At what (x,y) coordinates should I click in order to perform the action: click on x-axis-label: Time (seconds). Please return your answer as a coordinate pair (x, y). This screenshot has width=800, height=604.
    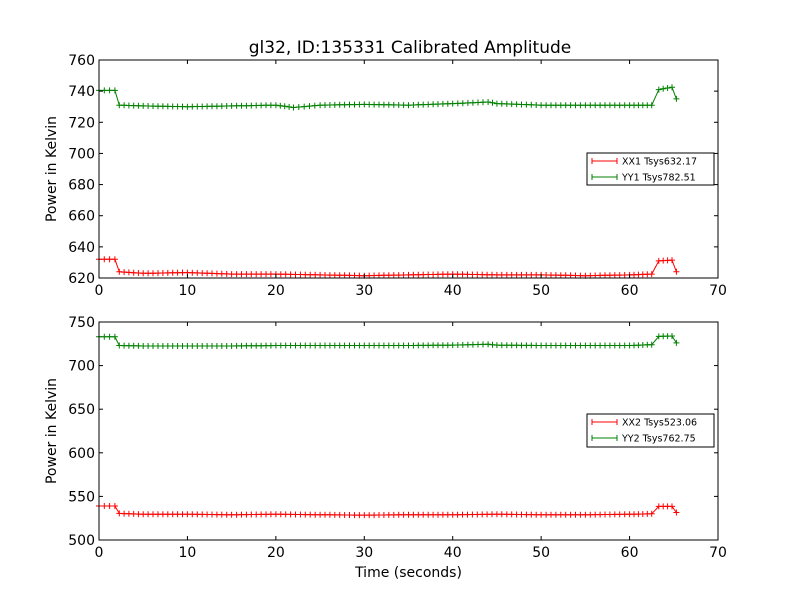
    Looking at the image, I should click on (408, 573).